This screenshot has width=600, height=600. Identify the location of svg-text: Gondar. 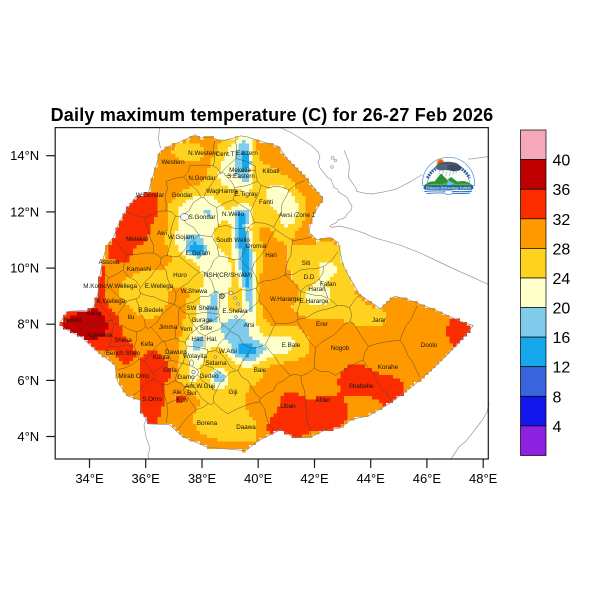
(181, 195).